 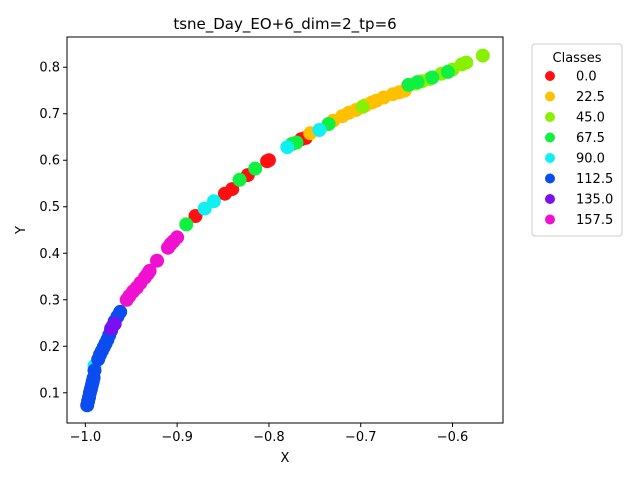 What do you see at coordinates (284, 24) in the screenshot?
I see `chart-title: tsne_Day_EO+6_dim=2_tp=6` at bounding box center [284, 24].